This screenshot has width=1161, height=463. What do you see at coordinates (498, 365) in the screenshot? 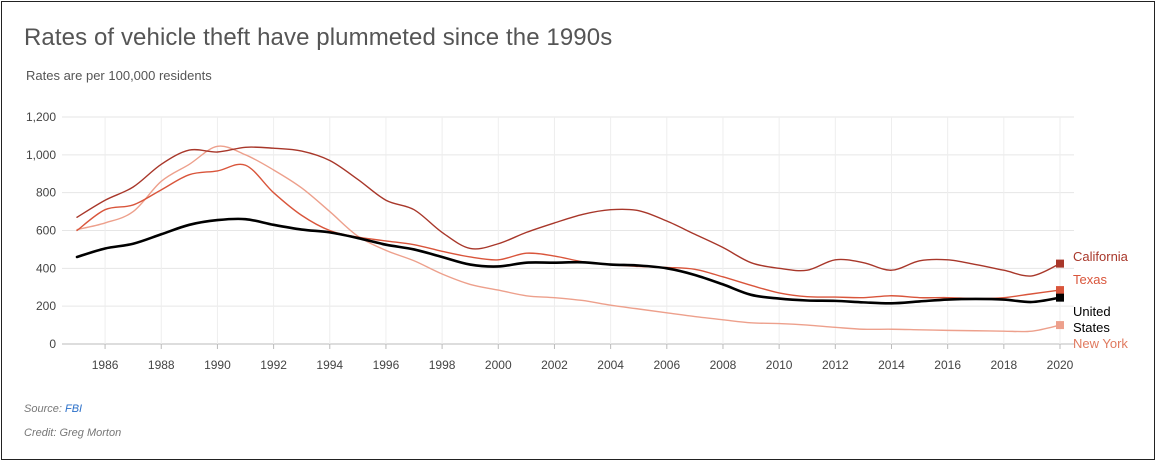
I see `x-tick-label: 2000` at bounding box center [498, 365].